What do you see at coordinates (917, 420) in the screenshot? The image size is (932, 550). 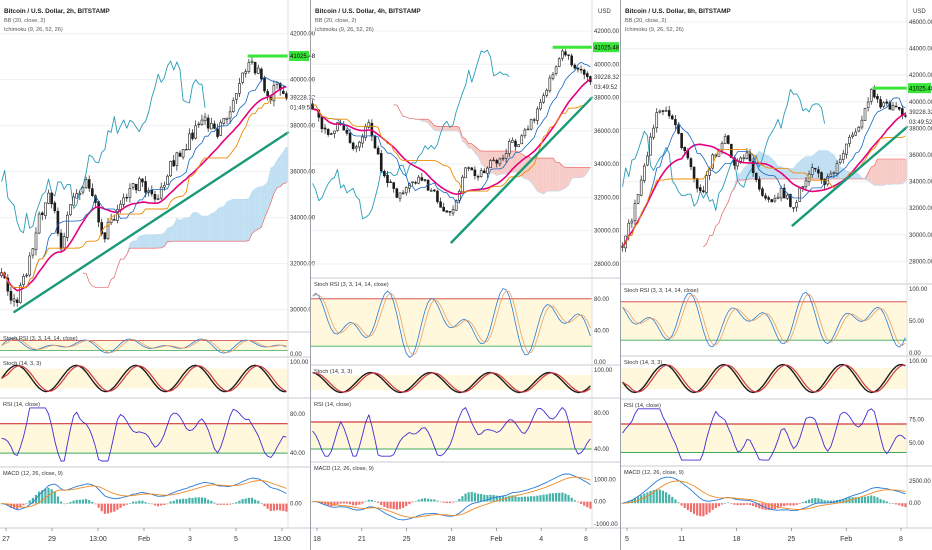 I see `rsi-tick: 75.00` at bounding box center [917, 420].